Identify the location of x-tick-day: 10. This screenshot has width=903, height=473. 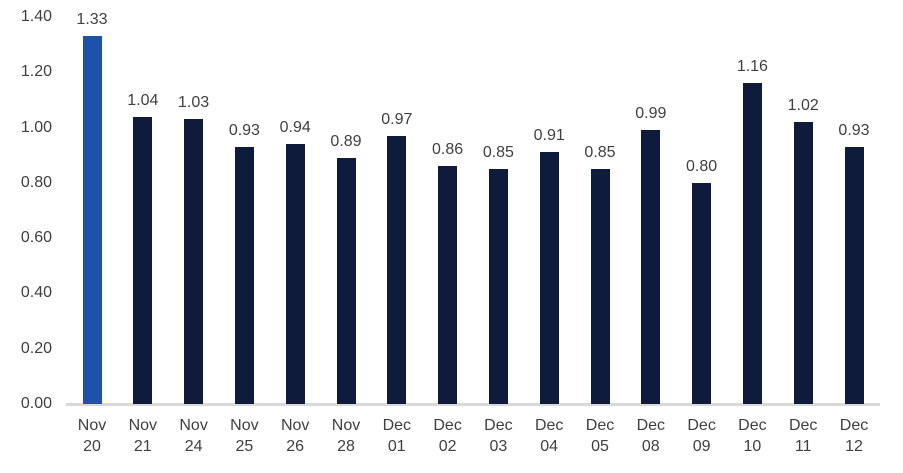
(752, 446).